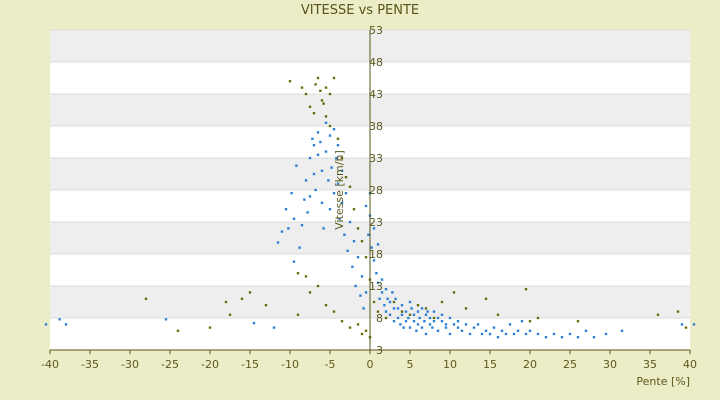  Describe the element at coordinates (376, 62) in the screenshot. I see `y-tick-label: 48` at that location.